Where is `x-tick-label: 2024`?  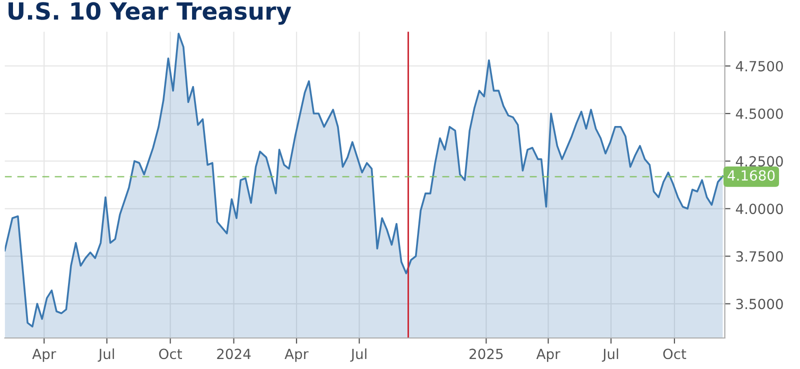 x-tick-label: 2024 is located at coordinates (234, 354).